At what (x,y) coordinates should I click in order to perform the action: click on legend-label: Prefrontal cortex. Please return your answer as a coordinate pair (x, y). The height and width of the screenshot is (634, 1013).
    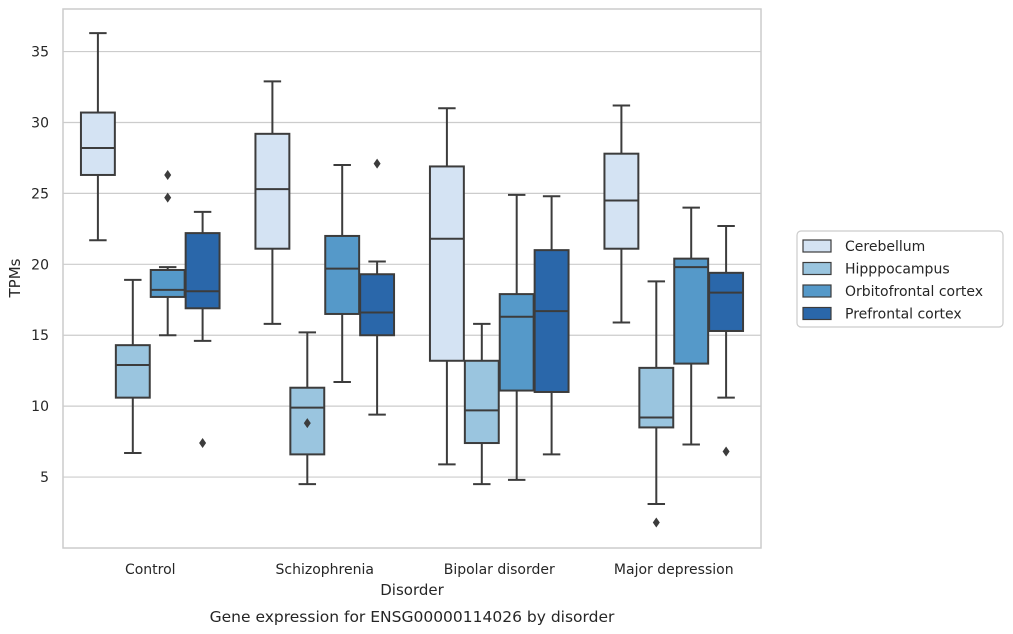
    Looking at the image, I should click on (903, 315).